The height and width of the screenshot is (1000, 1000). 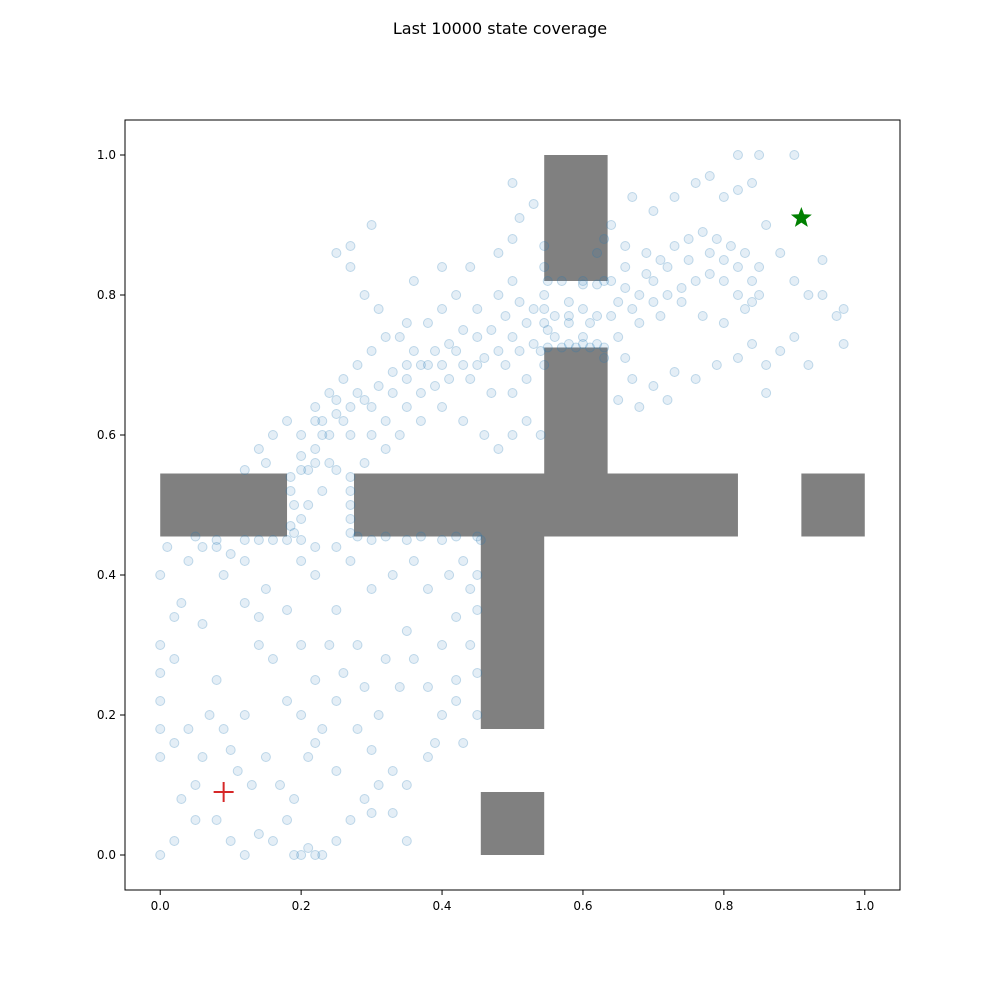 I want to click on y-tick-label: 0.4, so click(x=106, y=575).